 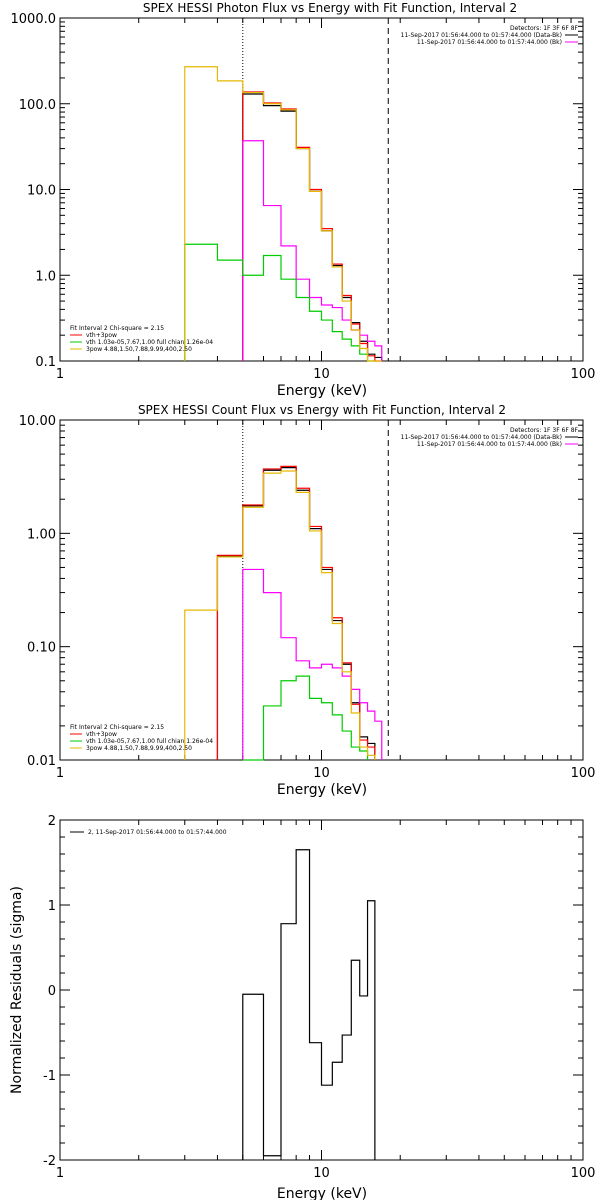 I want to click on photon-series-red, so click(x=312, y=226).